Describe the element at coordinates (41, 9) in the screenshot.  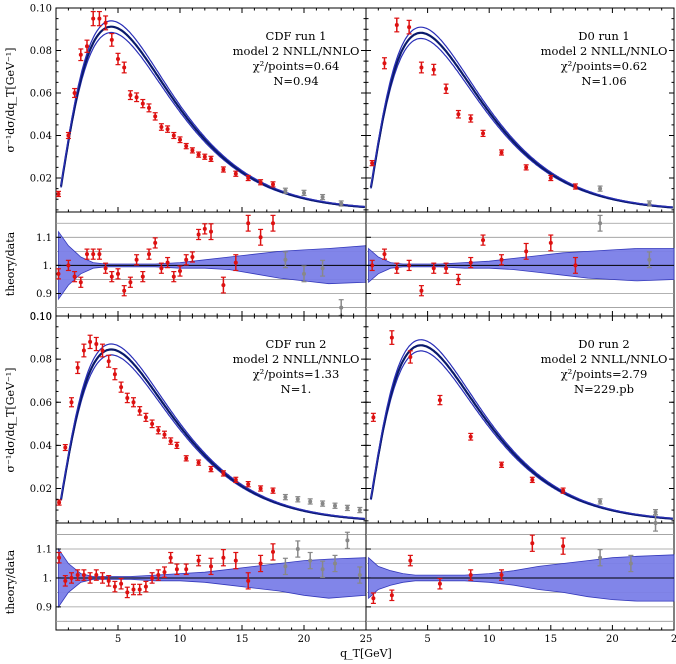
I see `y-tick-label: 0.10` at that location.